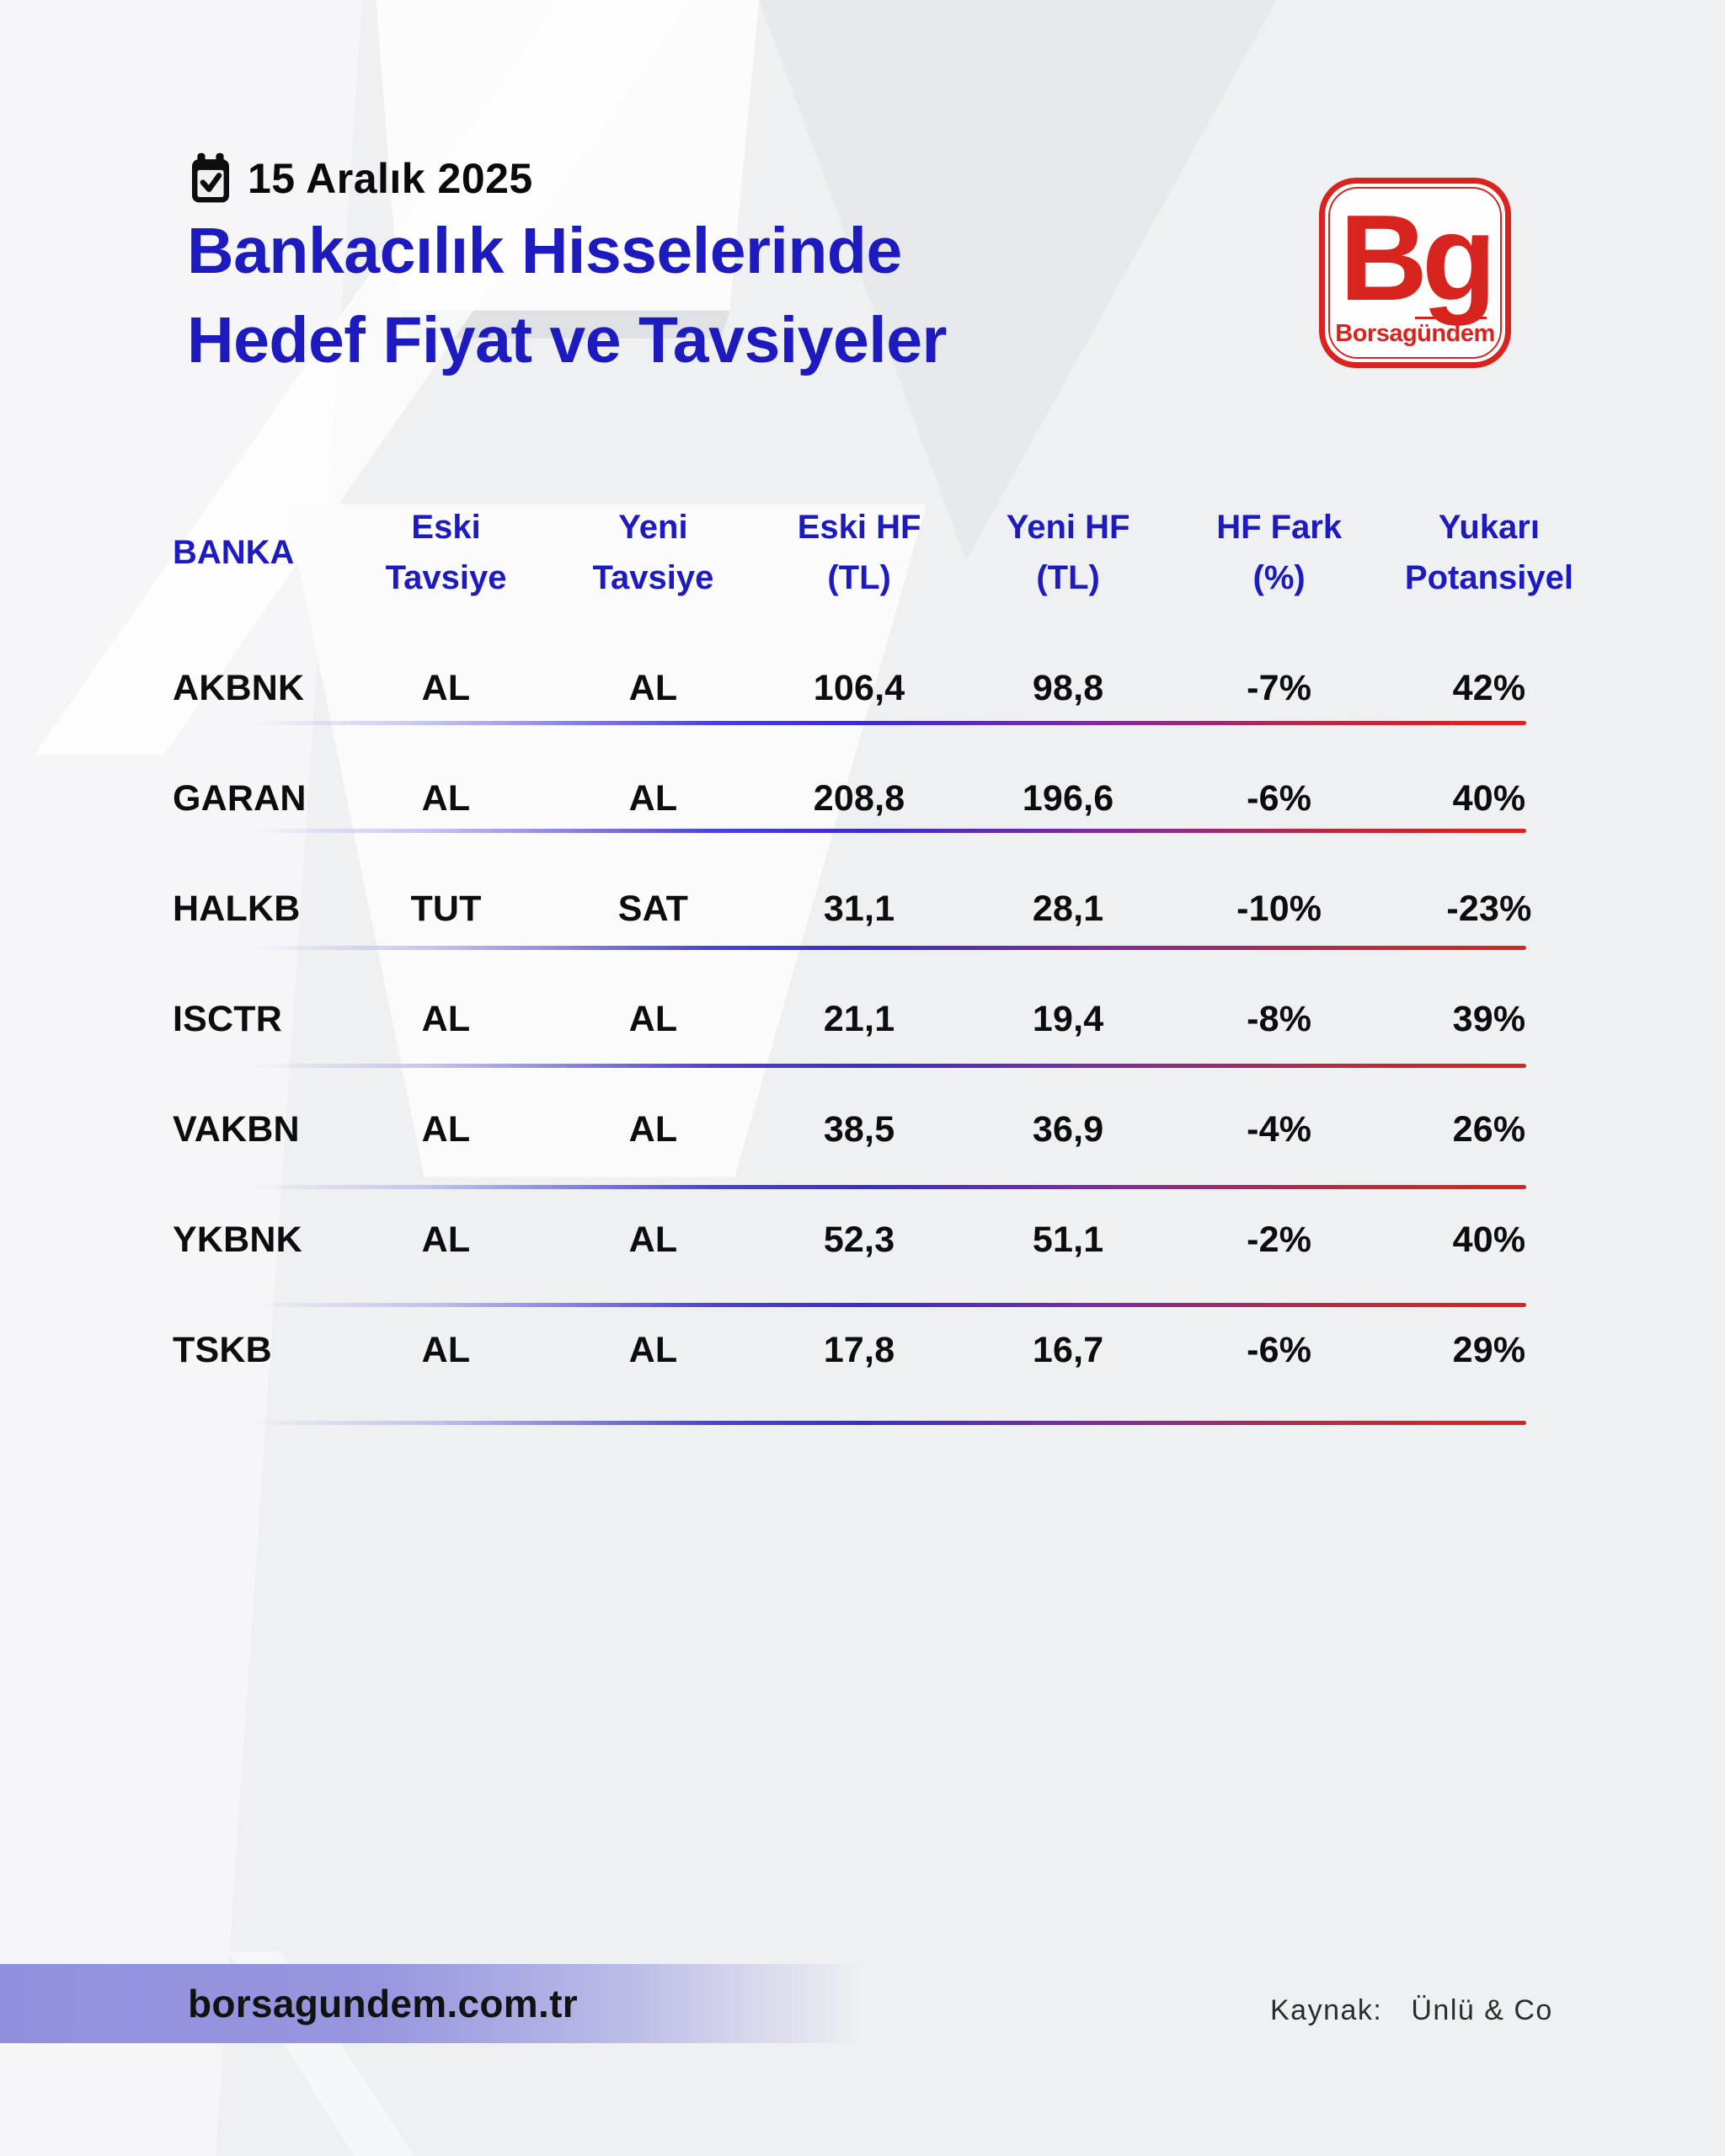  Describe the element at coordinates (1489, 527) in the screenshot. I see `column-header-text: Yukarı` at that location.